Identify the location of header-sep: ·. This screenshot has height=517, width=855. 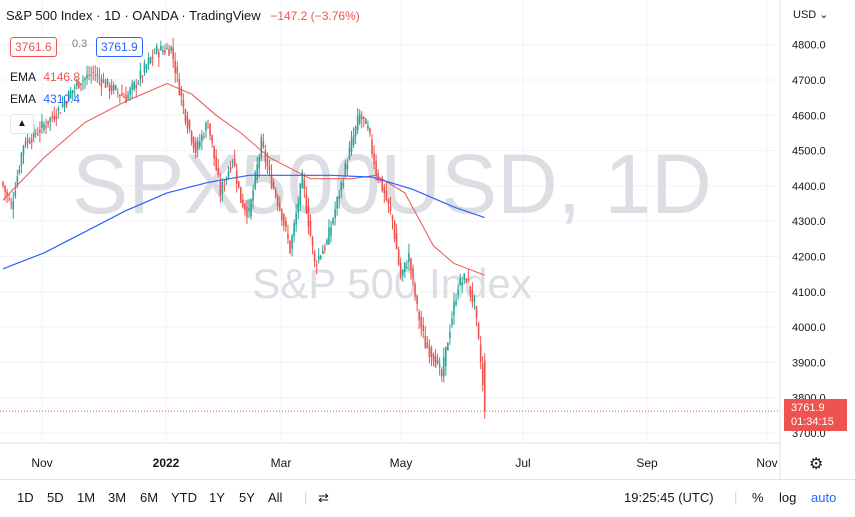
(185, 15).